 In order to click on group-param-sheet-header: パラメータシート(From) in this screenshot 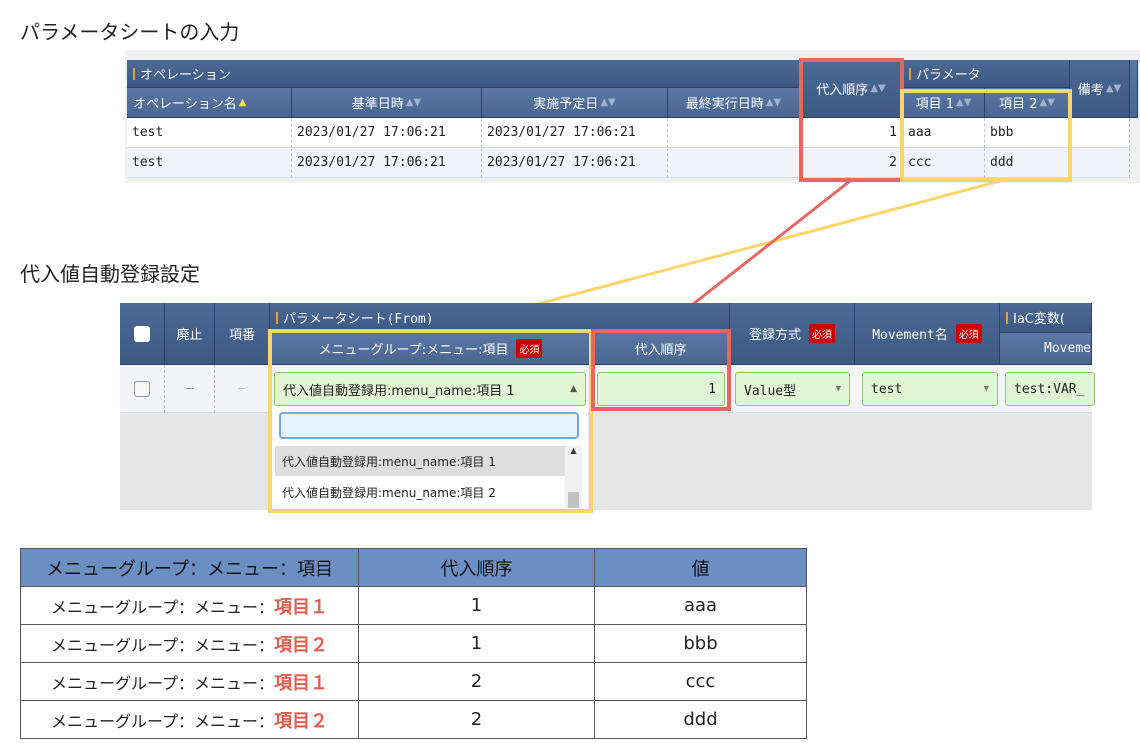, I will do `click(500, 318)`.